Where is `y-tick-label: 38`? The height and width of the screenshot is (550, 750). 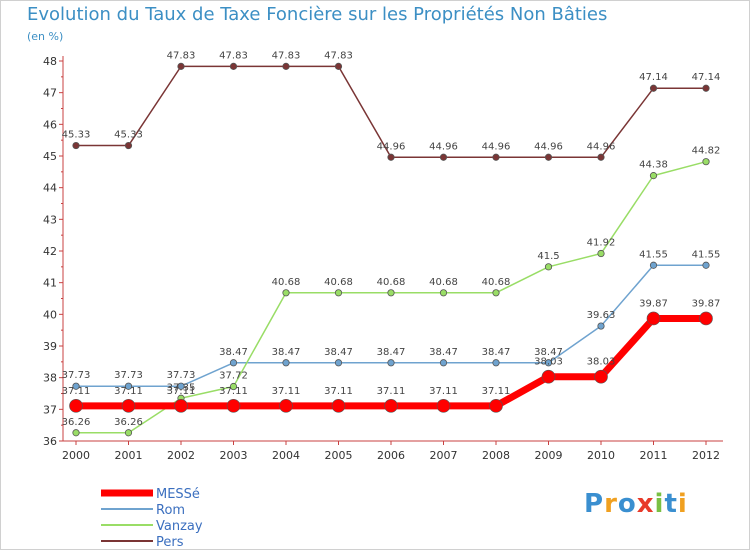
y-tick-label: 38 is located at coordinates (50, 378).